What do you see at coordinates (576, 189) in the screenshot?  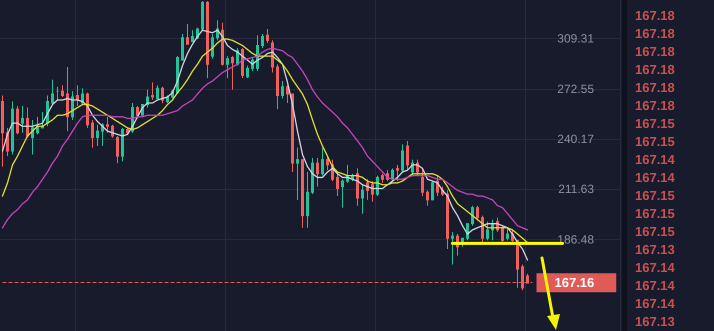 I see `y-tick-label: 211.63` at bounding box center [576, 189].